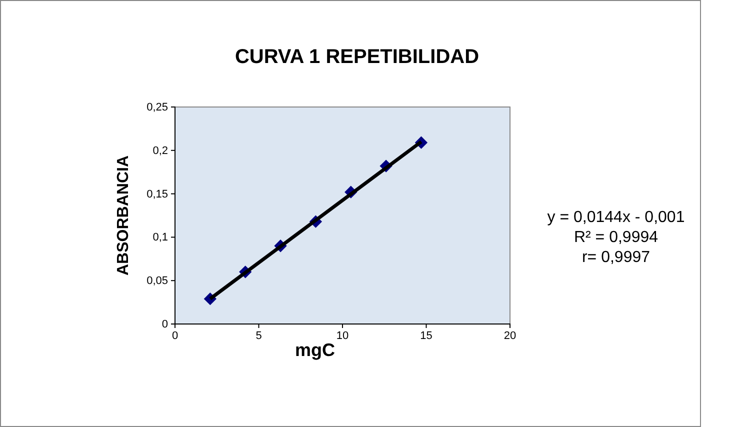 The image size is (729, 427). Describe the element at coordinates (157, 108) in the screenshot. I see `y-tick-label: 0,25` at that location.